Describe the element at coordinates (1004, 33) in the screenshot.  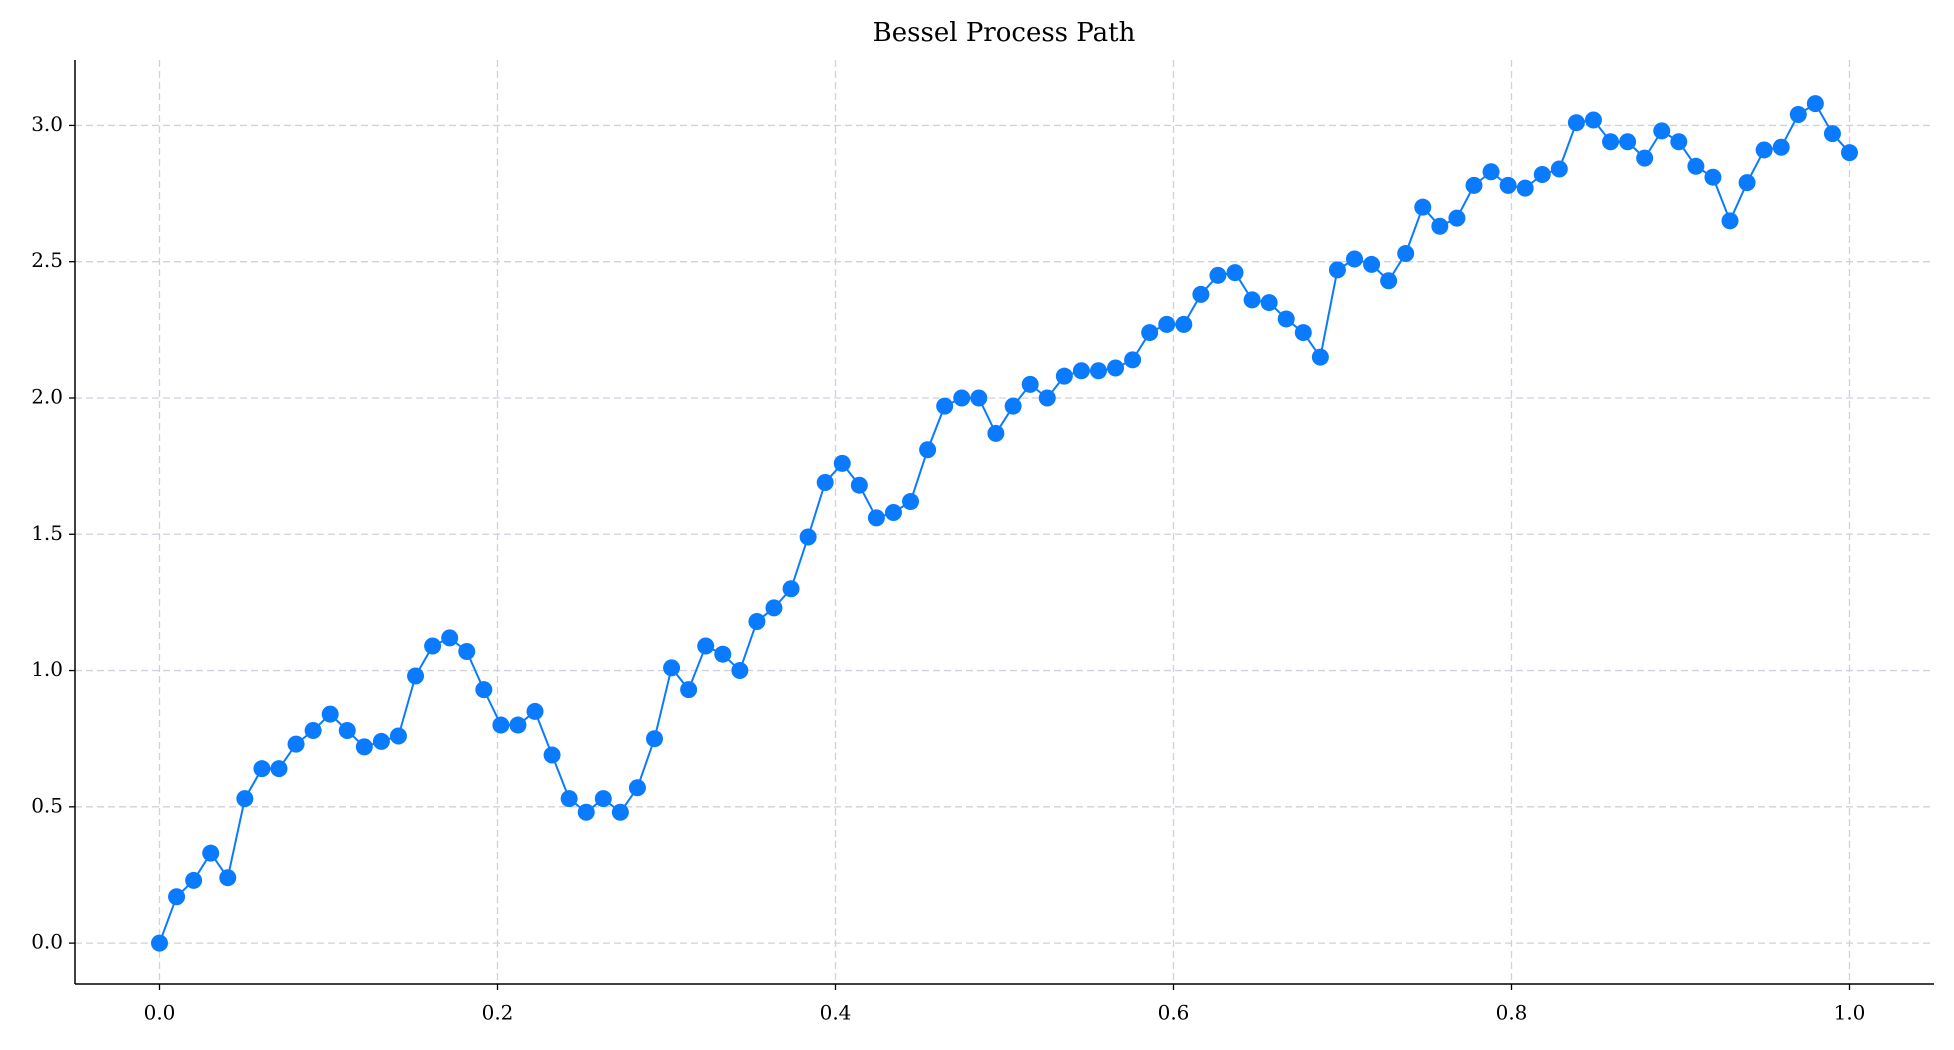
I see `chart-title: Bessel Process Path` at that location.